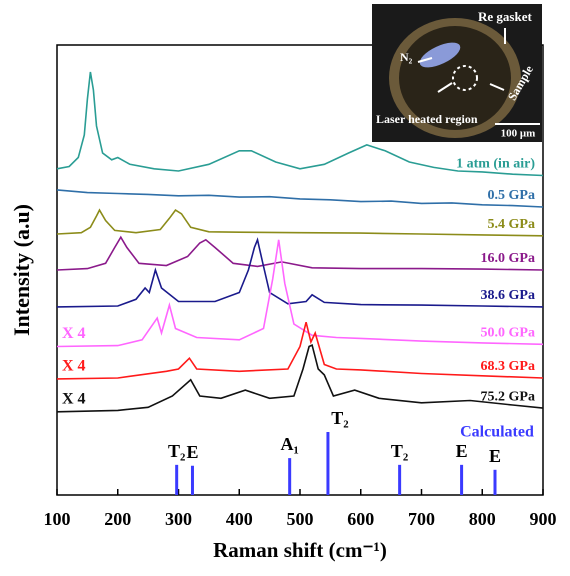 This screenshot has height=576, width=570. I want to click on x-tick-label: 500, so click(300, 519).